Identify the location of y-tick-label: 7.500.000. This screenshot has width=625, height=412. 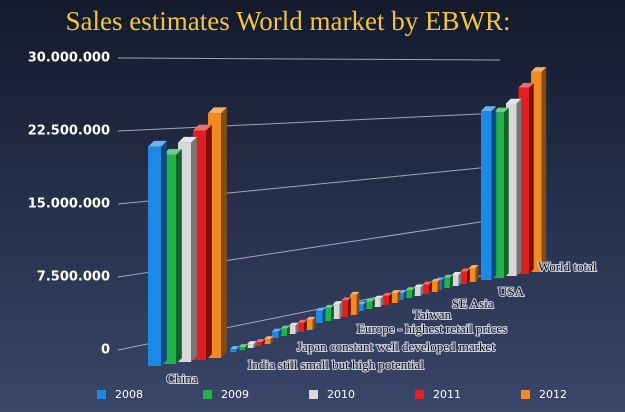
(73, 277).